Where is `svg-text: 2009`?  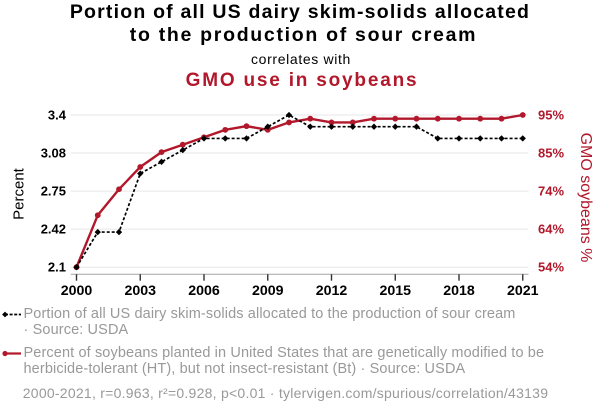
svg-text: 2009 is located at coordinates (268, 291).